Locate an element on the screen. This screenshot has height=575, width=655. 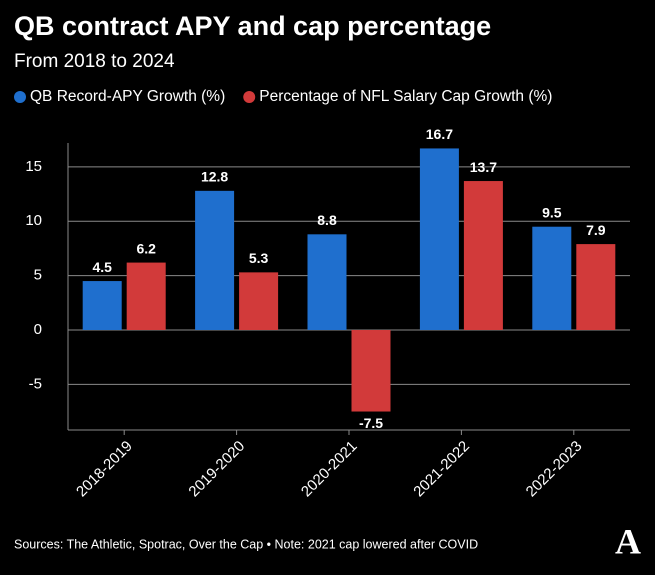
x-tick-label: 2021-2022 is located at coordinates (441, 469).